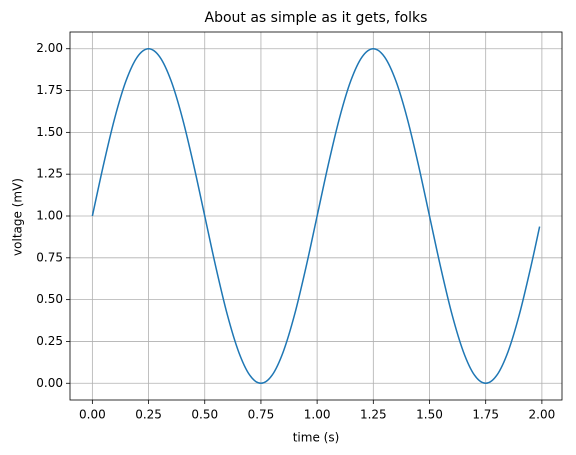 The width and height of the screenshot is (576, 455). What do you see at coordinates (18, 217) in the screenshot?
I see `y-axis-label: voltage (mV)` at bounding box center [18, 217].